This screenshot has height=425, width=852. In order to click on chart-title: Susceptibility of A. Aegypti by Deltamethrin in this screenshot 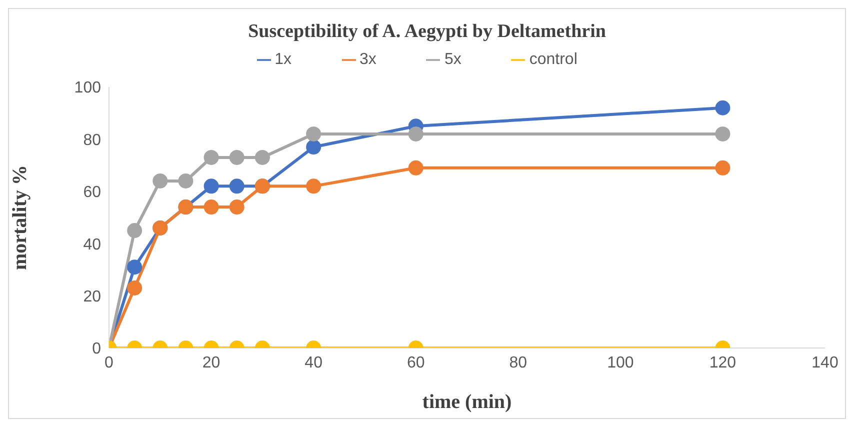, I will do `click(427, 32)`.